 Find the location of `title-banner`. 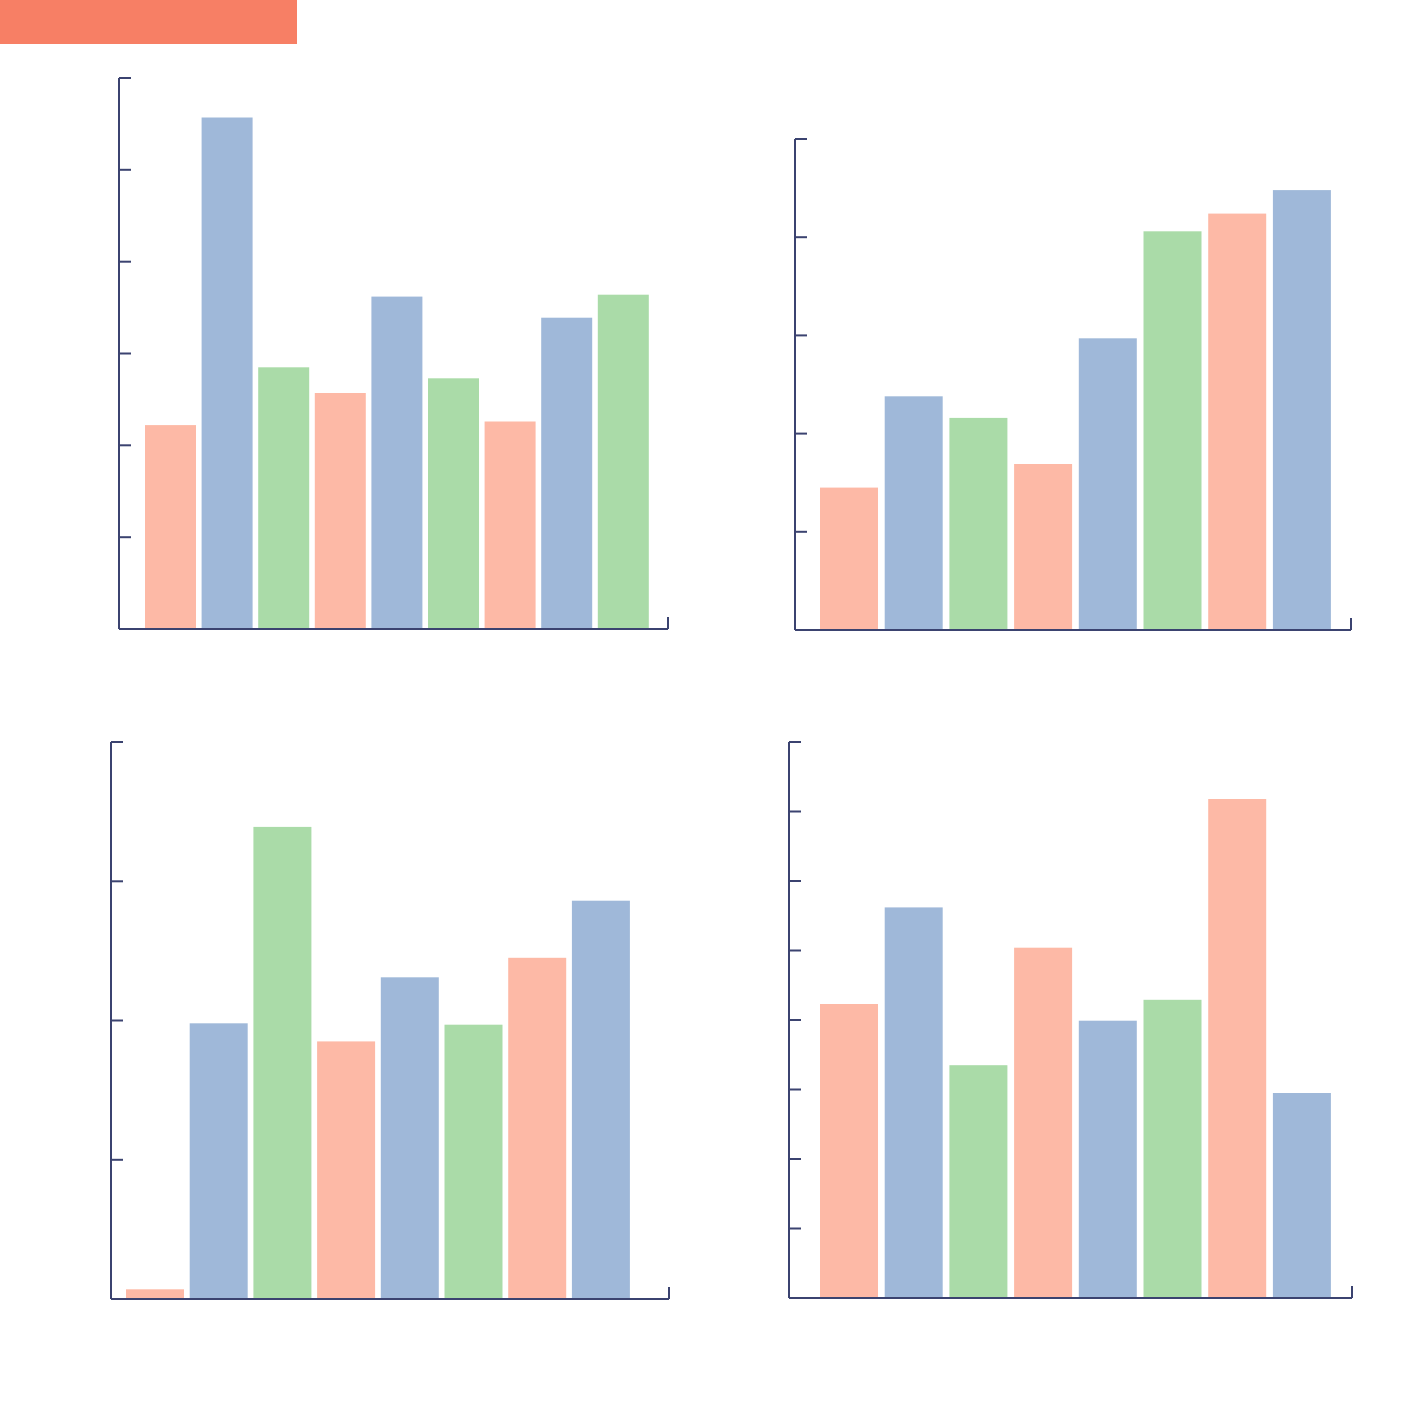

title-banner is located at coordinates (148, 22).